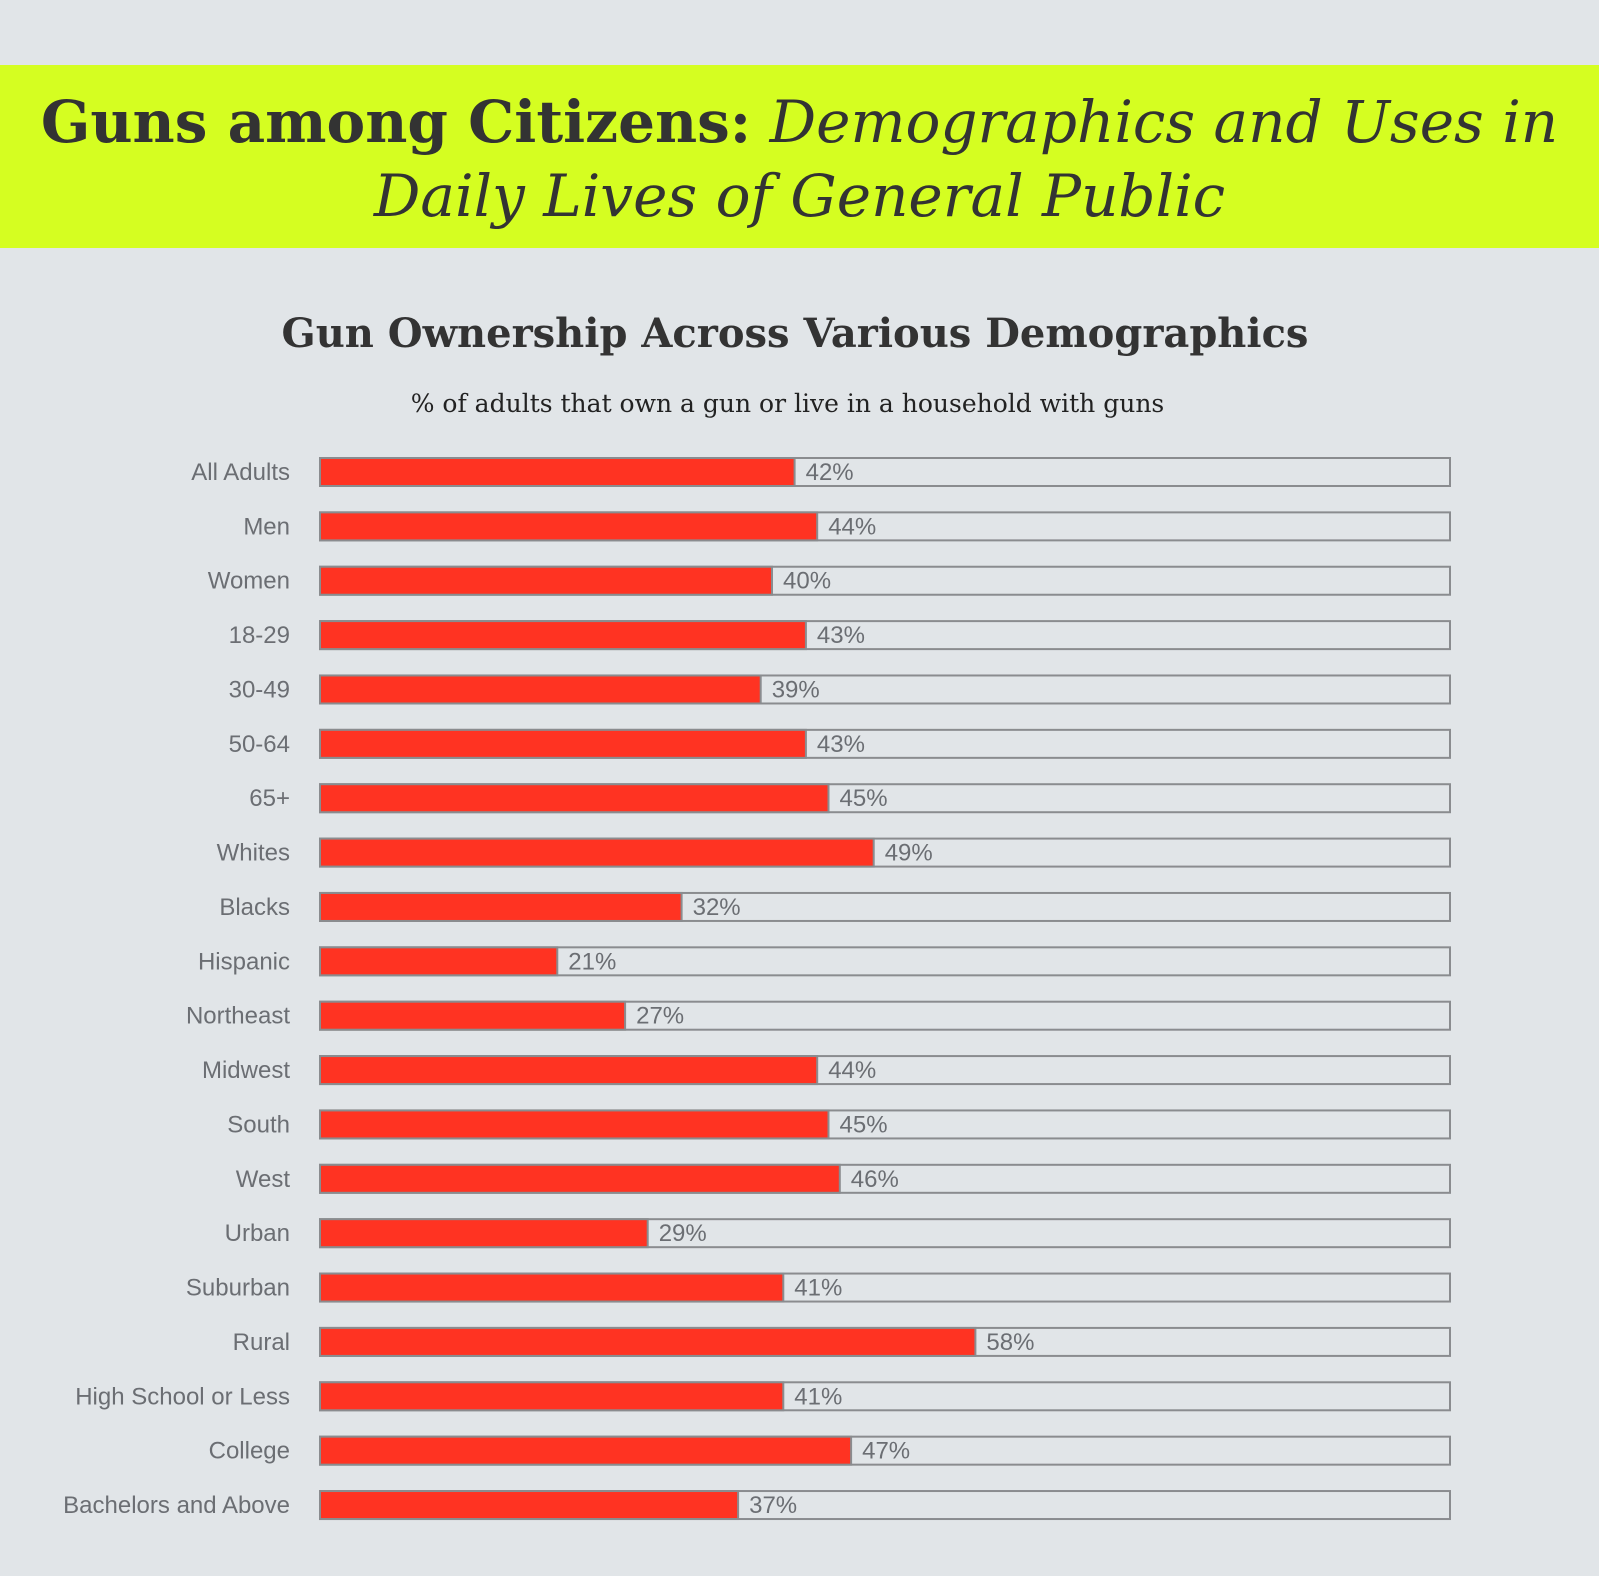  I want to click on category-label: All Adults, so click(240, 472).